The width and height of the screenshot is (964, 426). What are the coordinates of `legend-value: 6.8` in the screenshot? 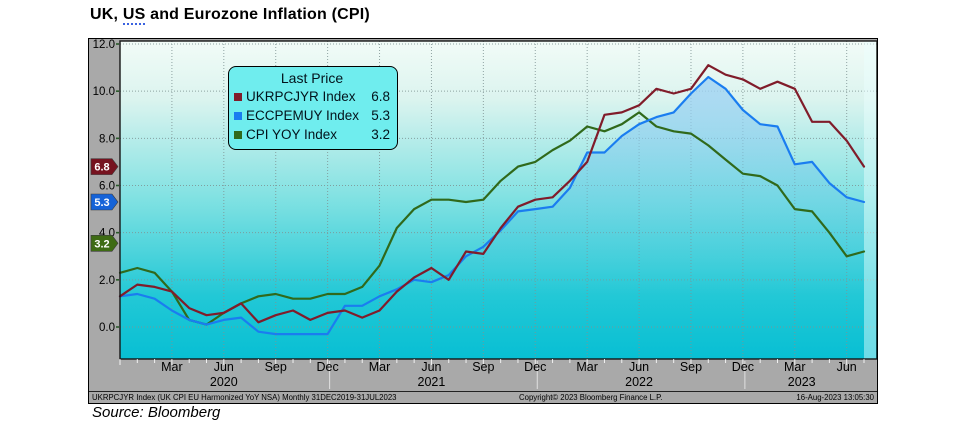 It's located at (380, 96).